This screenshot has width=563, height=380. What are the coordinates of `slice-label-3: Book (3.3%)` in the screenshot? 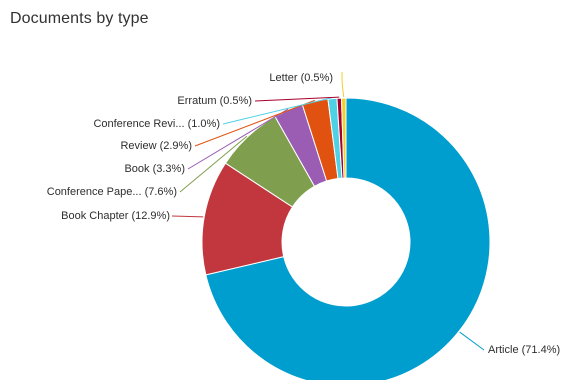 It's located at (154, 169).